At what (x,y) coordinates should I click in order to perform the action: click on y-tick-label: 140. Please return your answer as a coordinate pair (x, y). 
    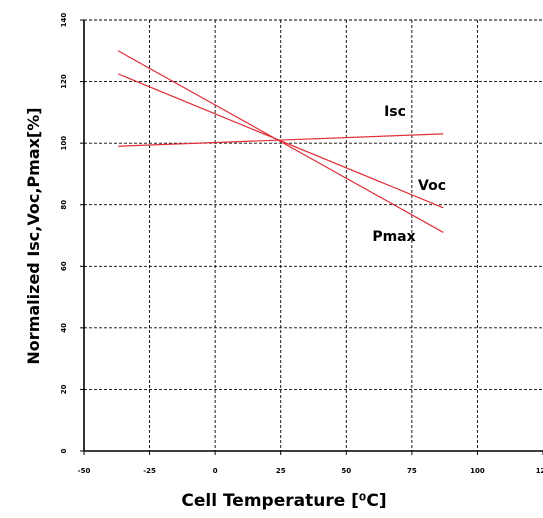
    Looking at the image, I should click on (64, 20).